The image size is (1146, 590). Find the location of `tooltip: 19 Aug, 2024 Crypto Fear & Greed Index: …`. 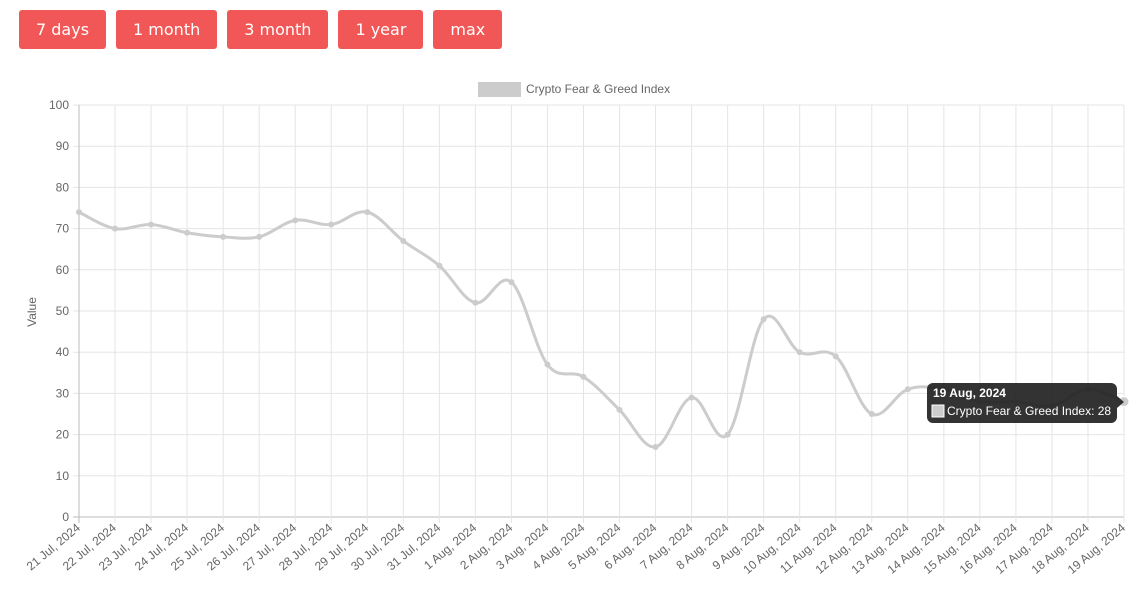

tooltip: 19 Aug, 2024 Crypto Fear & Greed Index: … is located at coordinates (1025, 403).